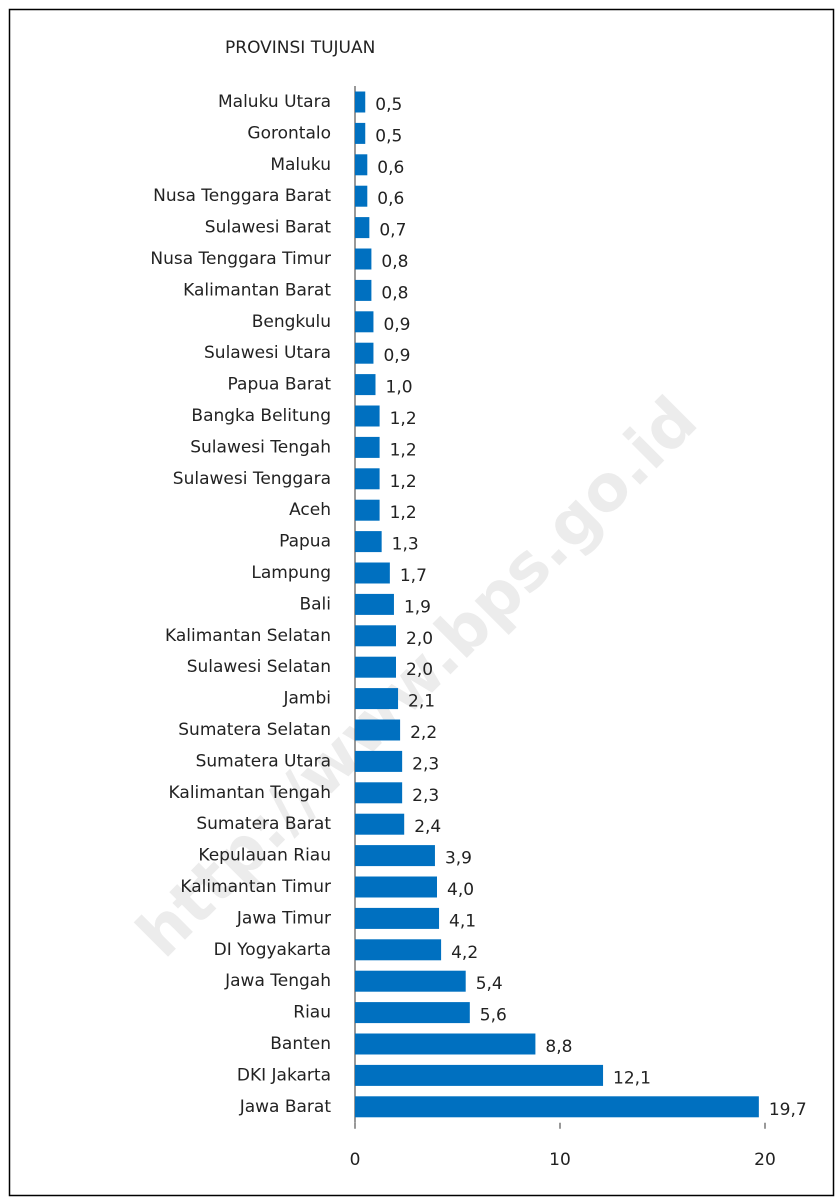  Describe the element at coordinates (291, 573) in the screenshot. I see `y-tick-label: Lampung` at that location.